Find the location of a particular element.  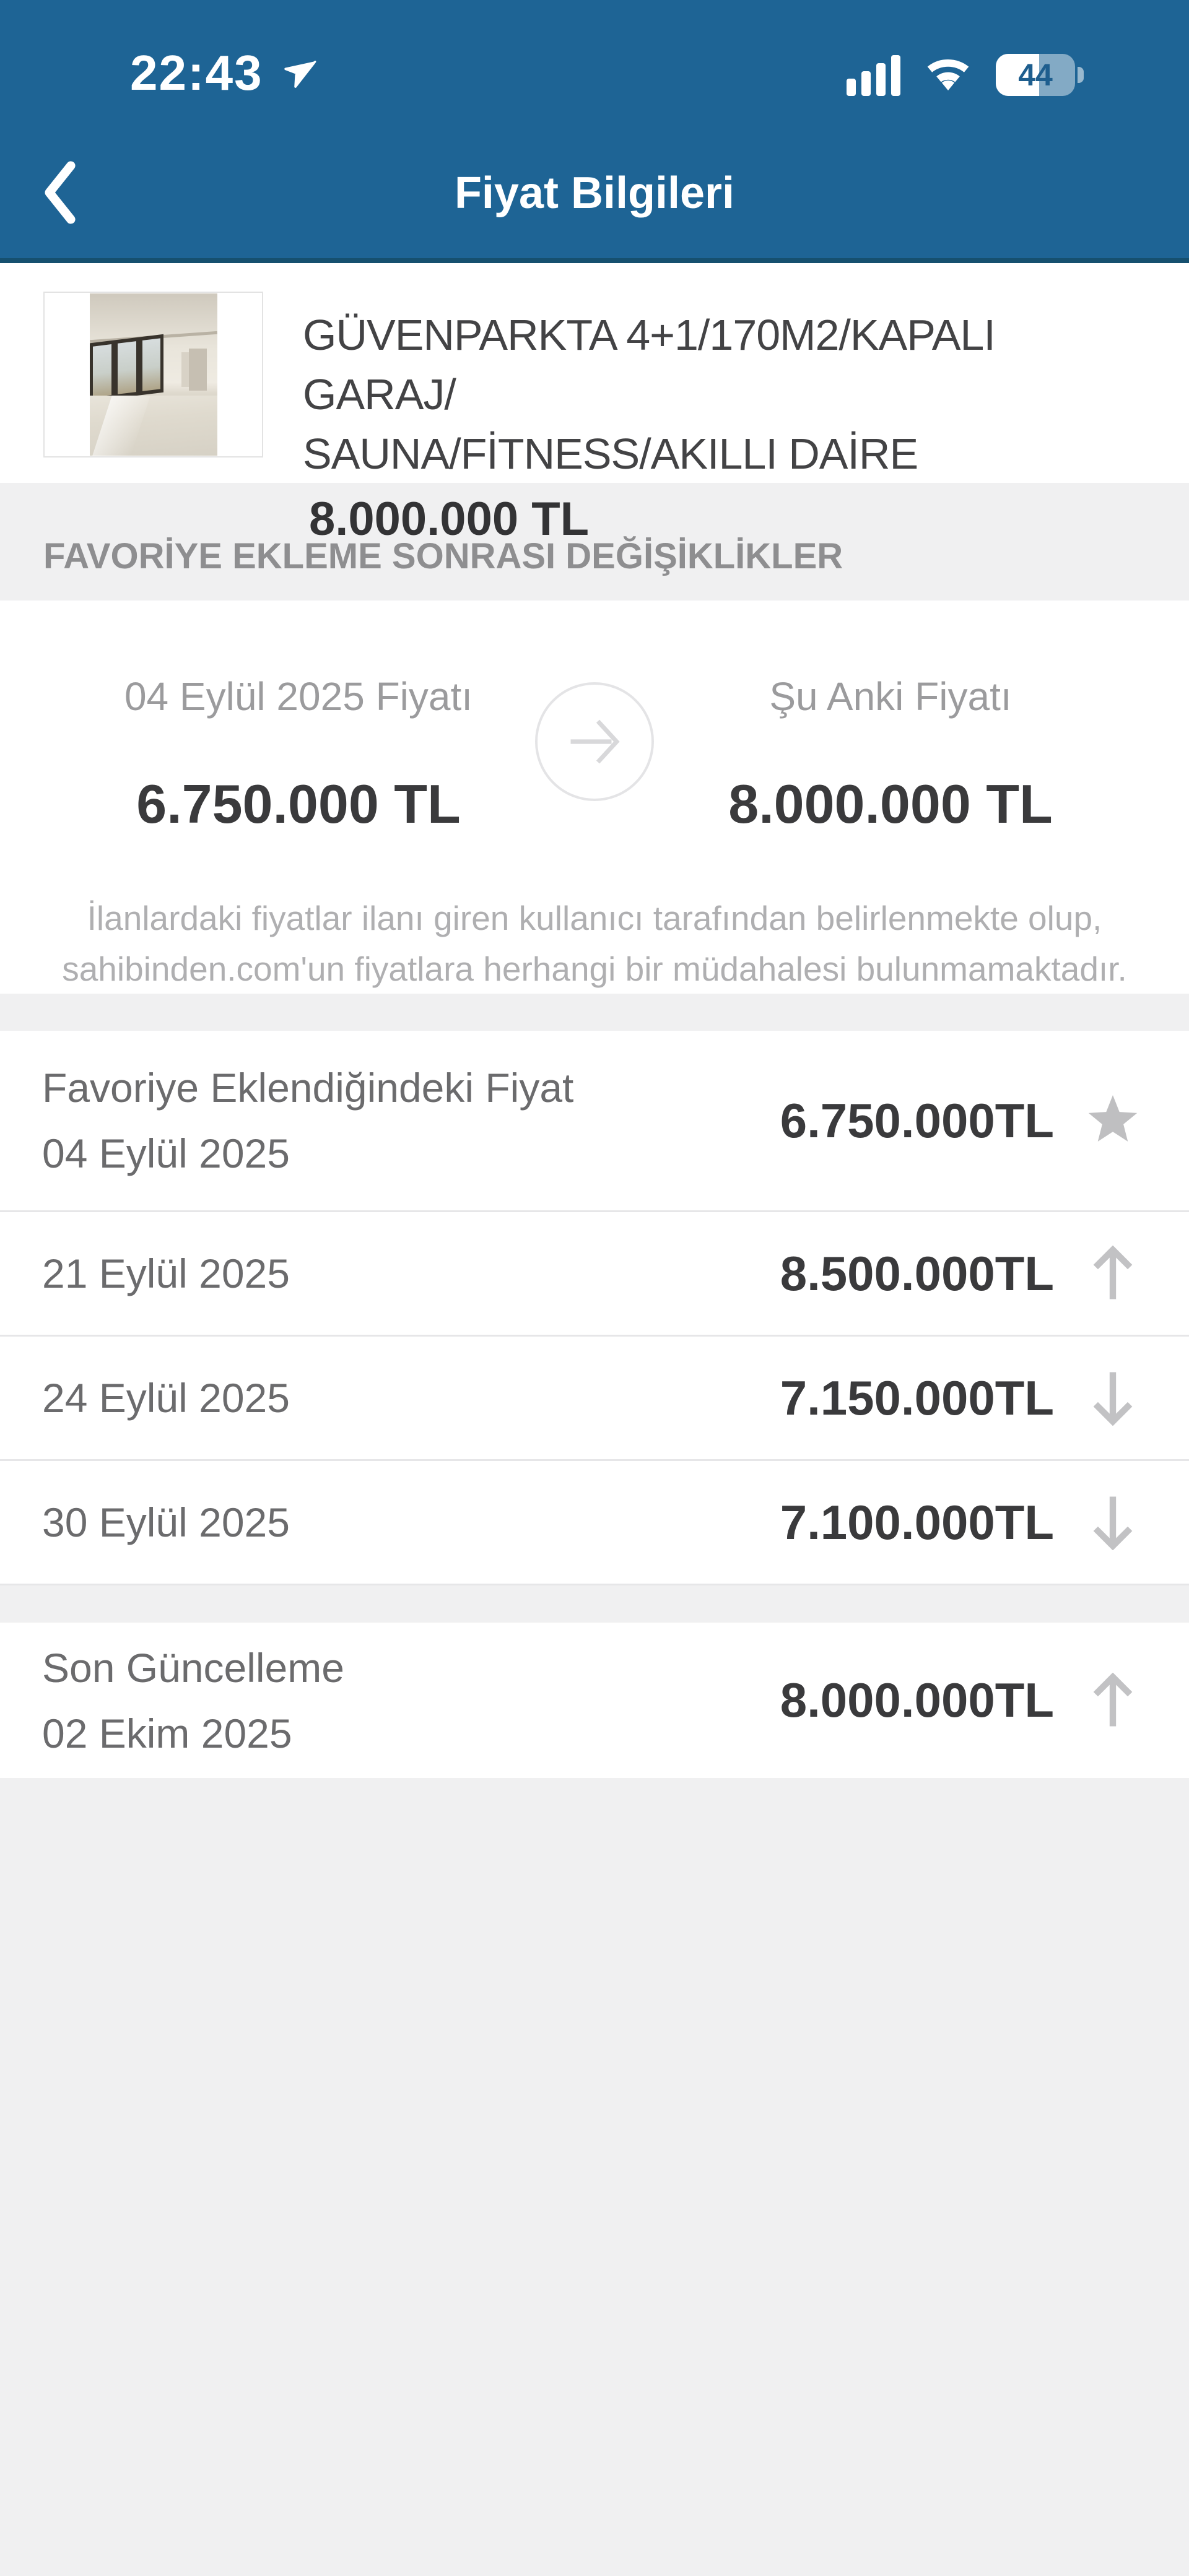

battery-icon: 44 is located at coordinates (1040, 74).